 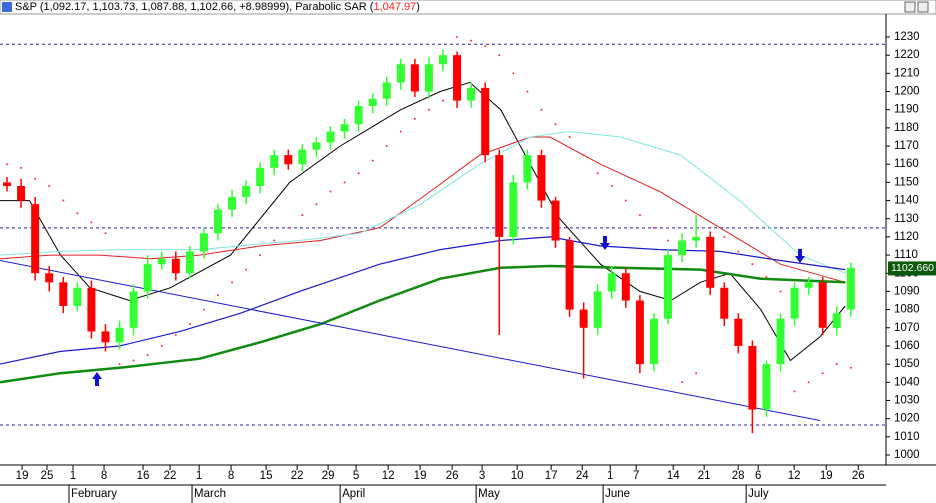 What do you see at coordinates (482, 476) in the screenshot?
I see `x-tick-label: 3` at bounding box center [482, 476].